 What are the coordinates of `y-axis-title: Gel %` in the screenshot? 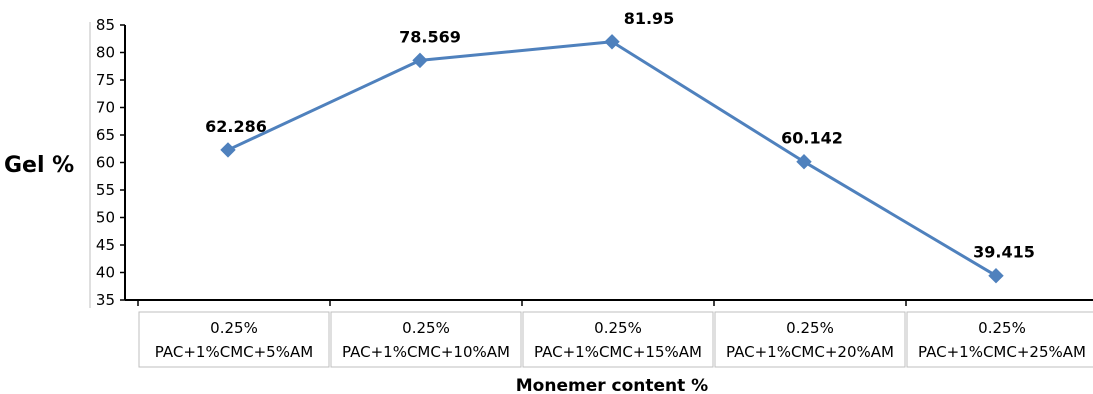 It's located at (39, 165).